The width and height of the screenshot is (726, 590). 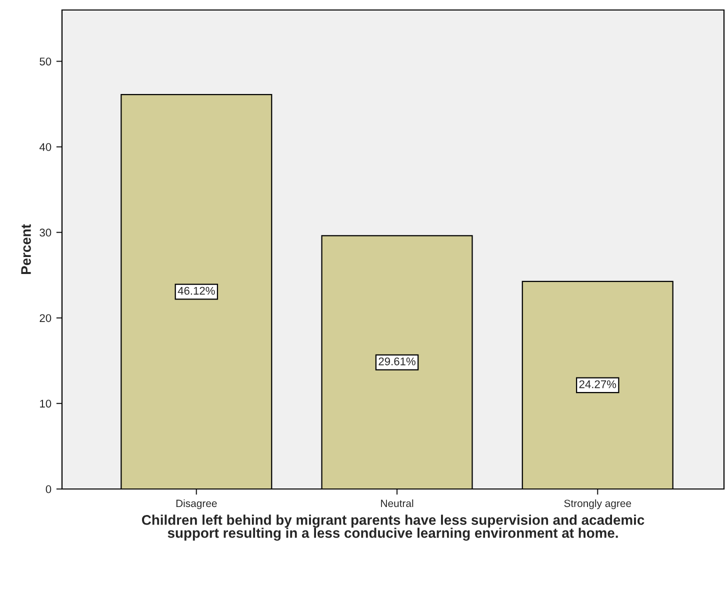 I want to click on x-tick-label: Strongly agree, so click(x=598, y=504).